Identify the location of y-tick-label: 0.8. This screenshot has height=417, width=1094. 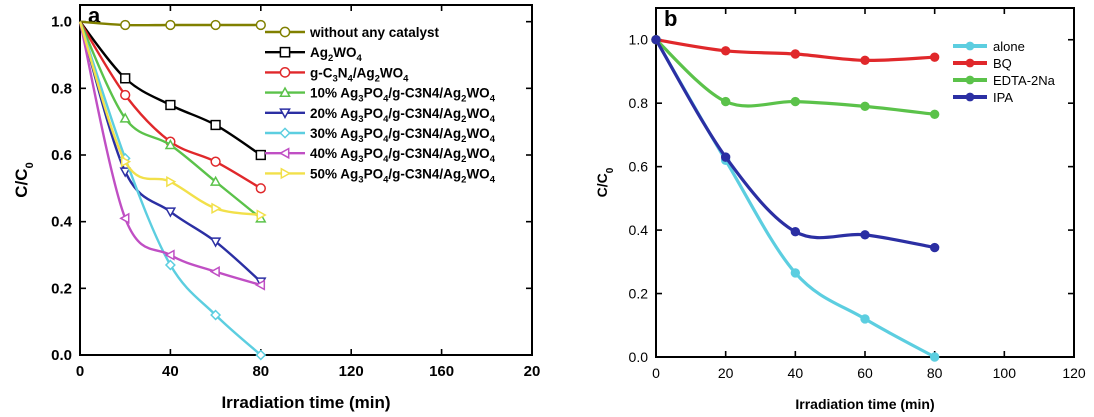
(639, 103).